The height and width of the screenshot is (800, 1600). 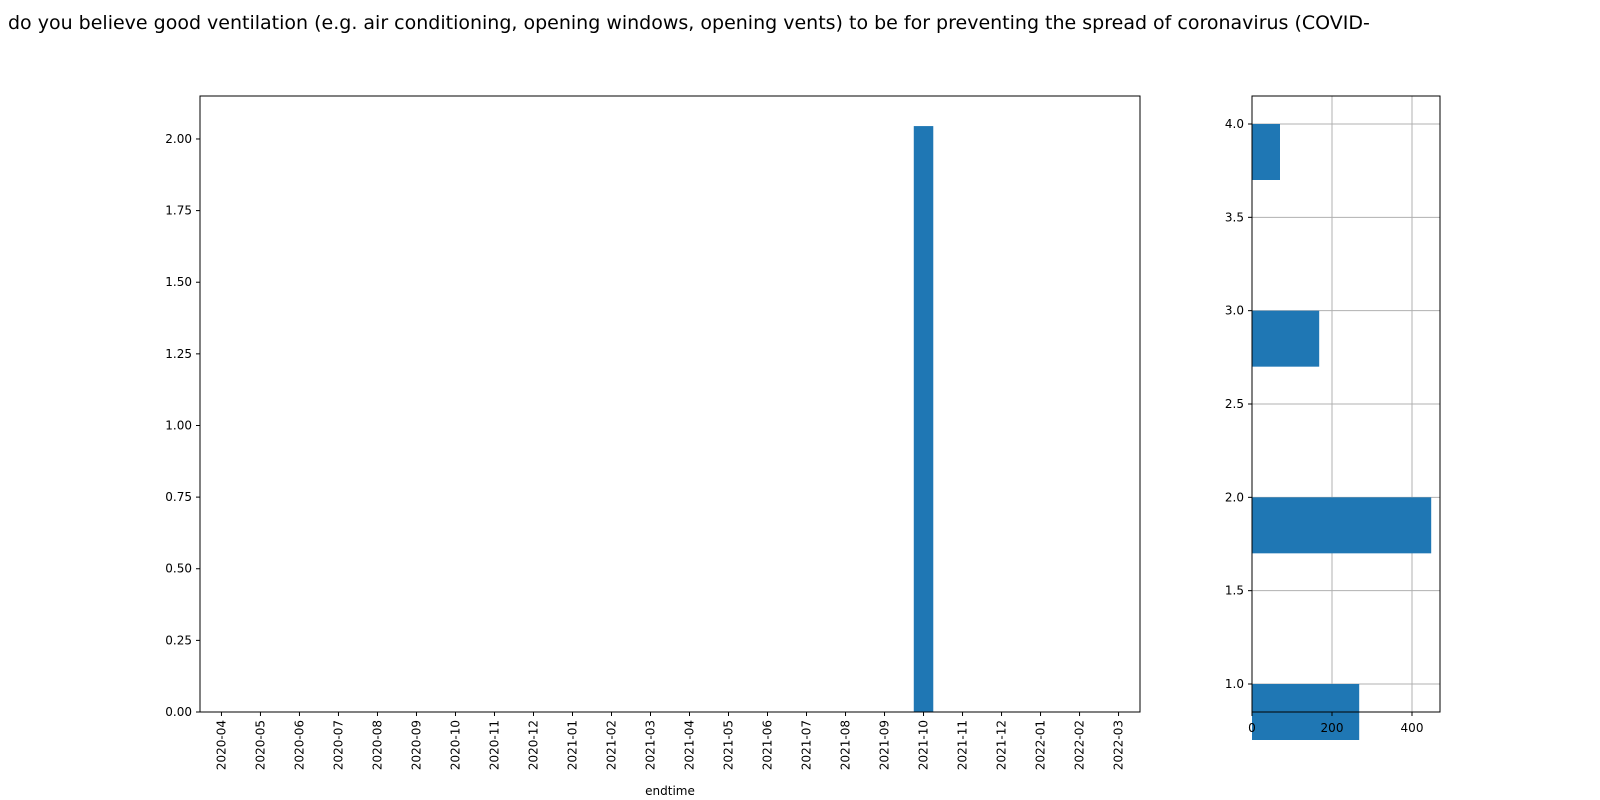 What do you see at coordinates (1002, 745) in the screenshot?
I see `x-tick-label: 2021-12` at bounding box center [1002, 745].